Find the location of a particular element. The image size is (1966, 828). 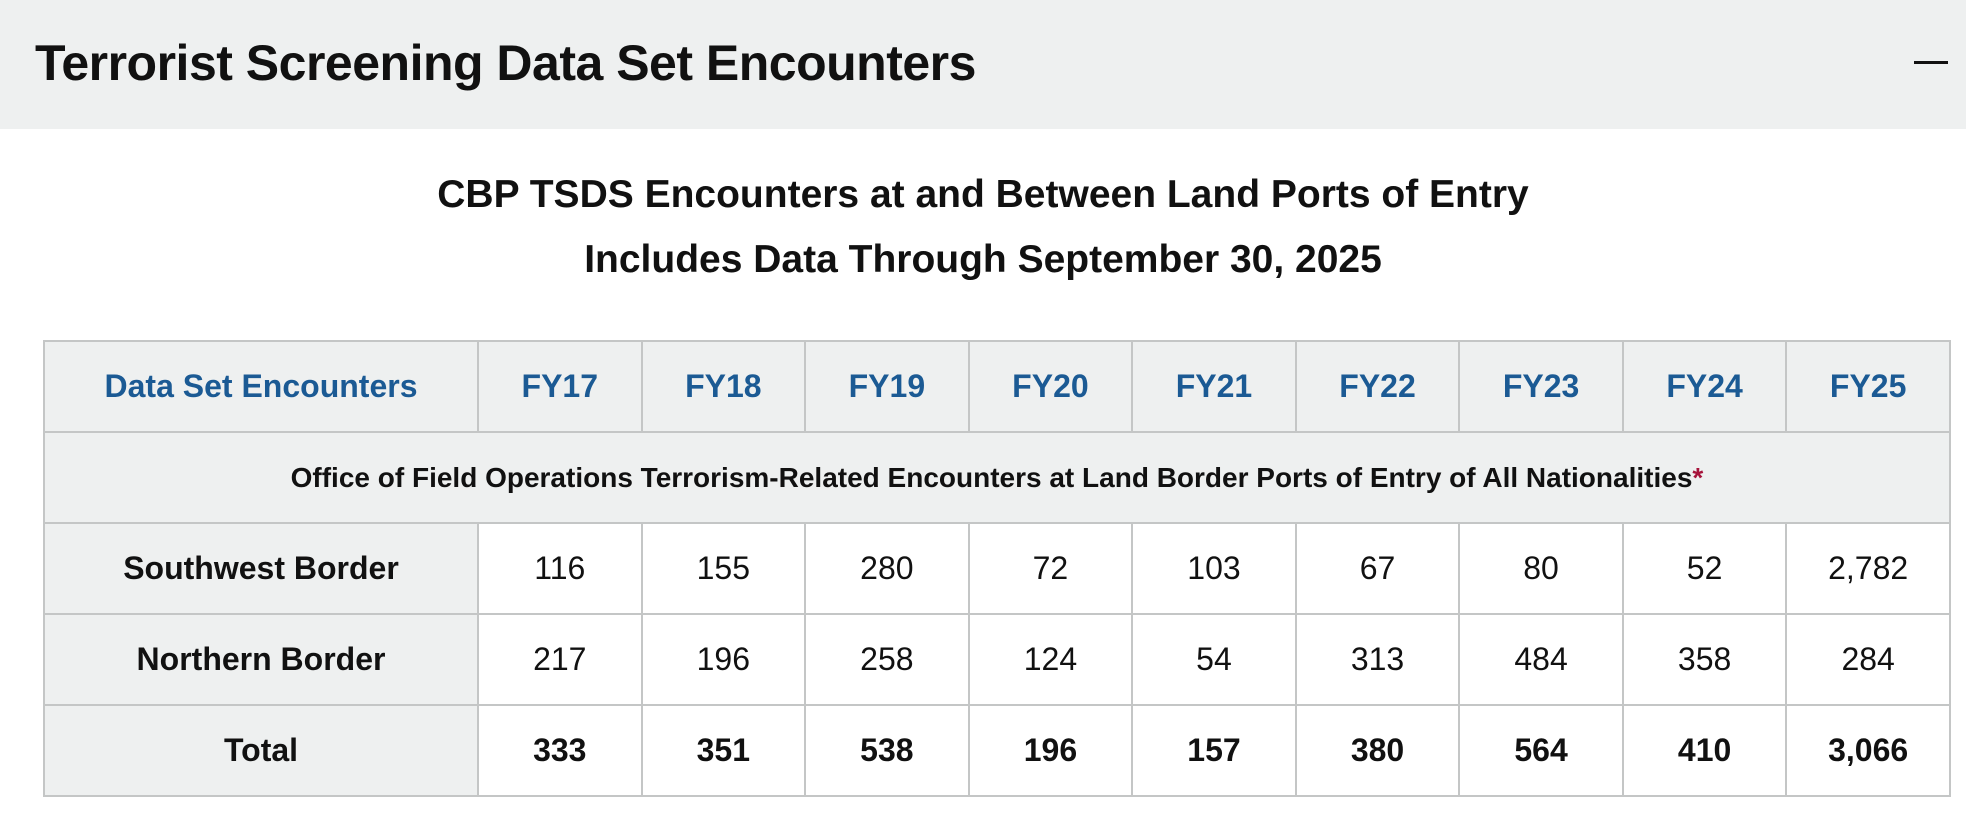

cell: 2,782 is located at coordinates (1868, 568).